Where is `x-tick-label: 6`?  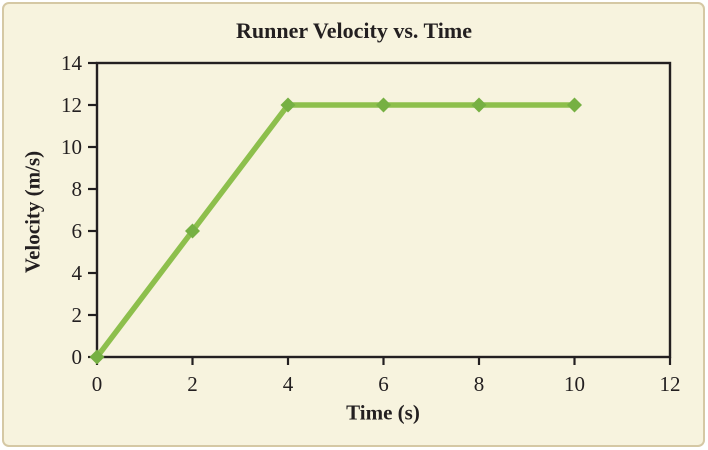 x-tick-label: 6 is located at coordinates (383, 384).